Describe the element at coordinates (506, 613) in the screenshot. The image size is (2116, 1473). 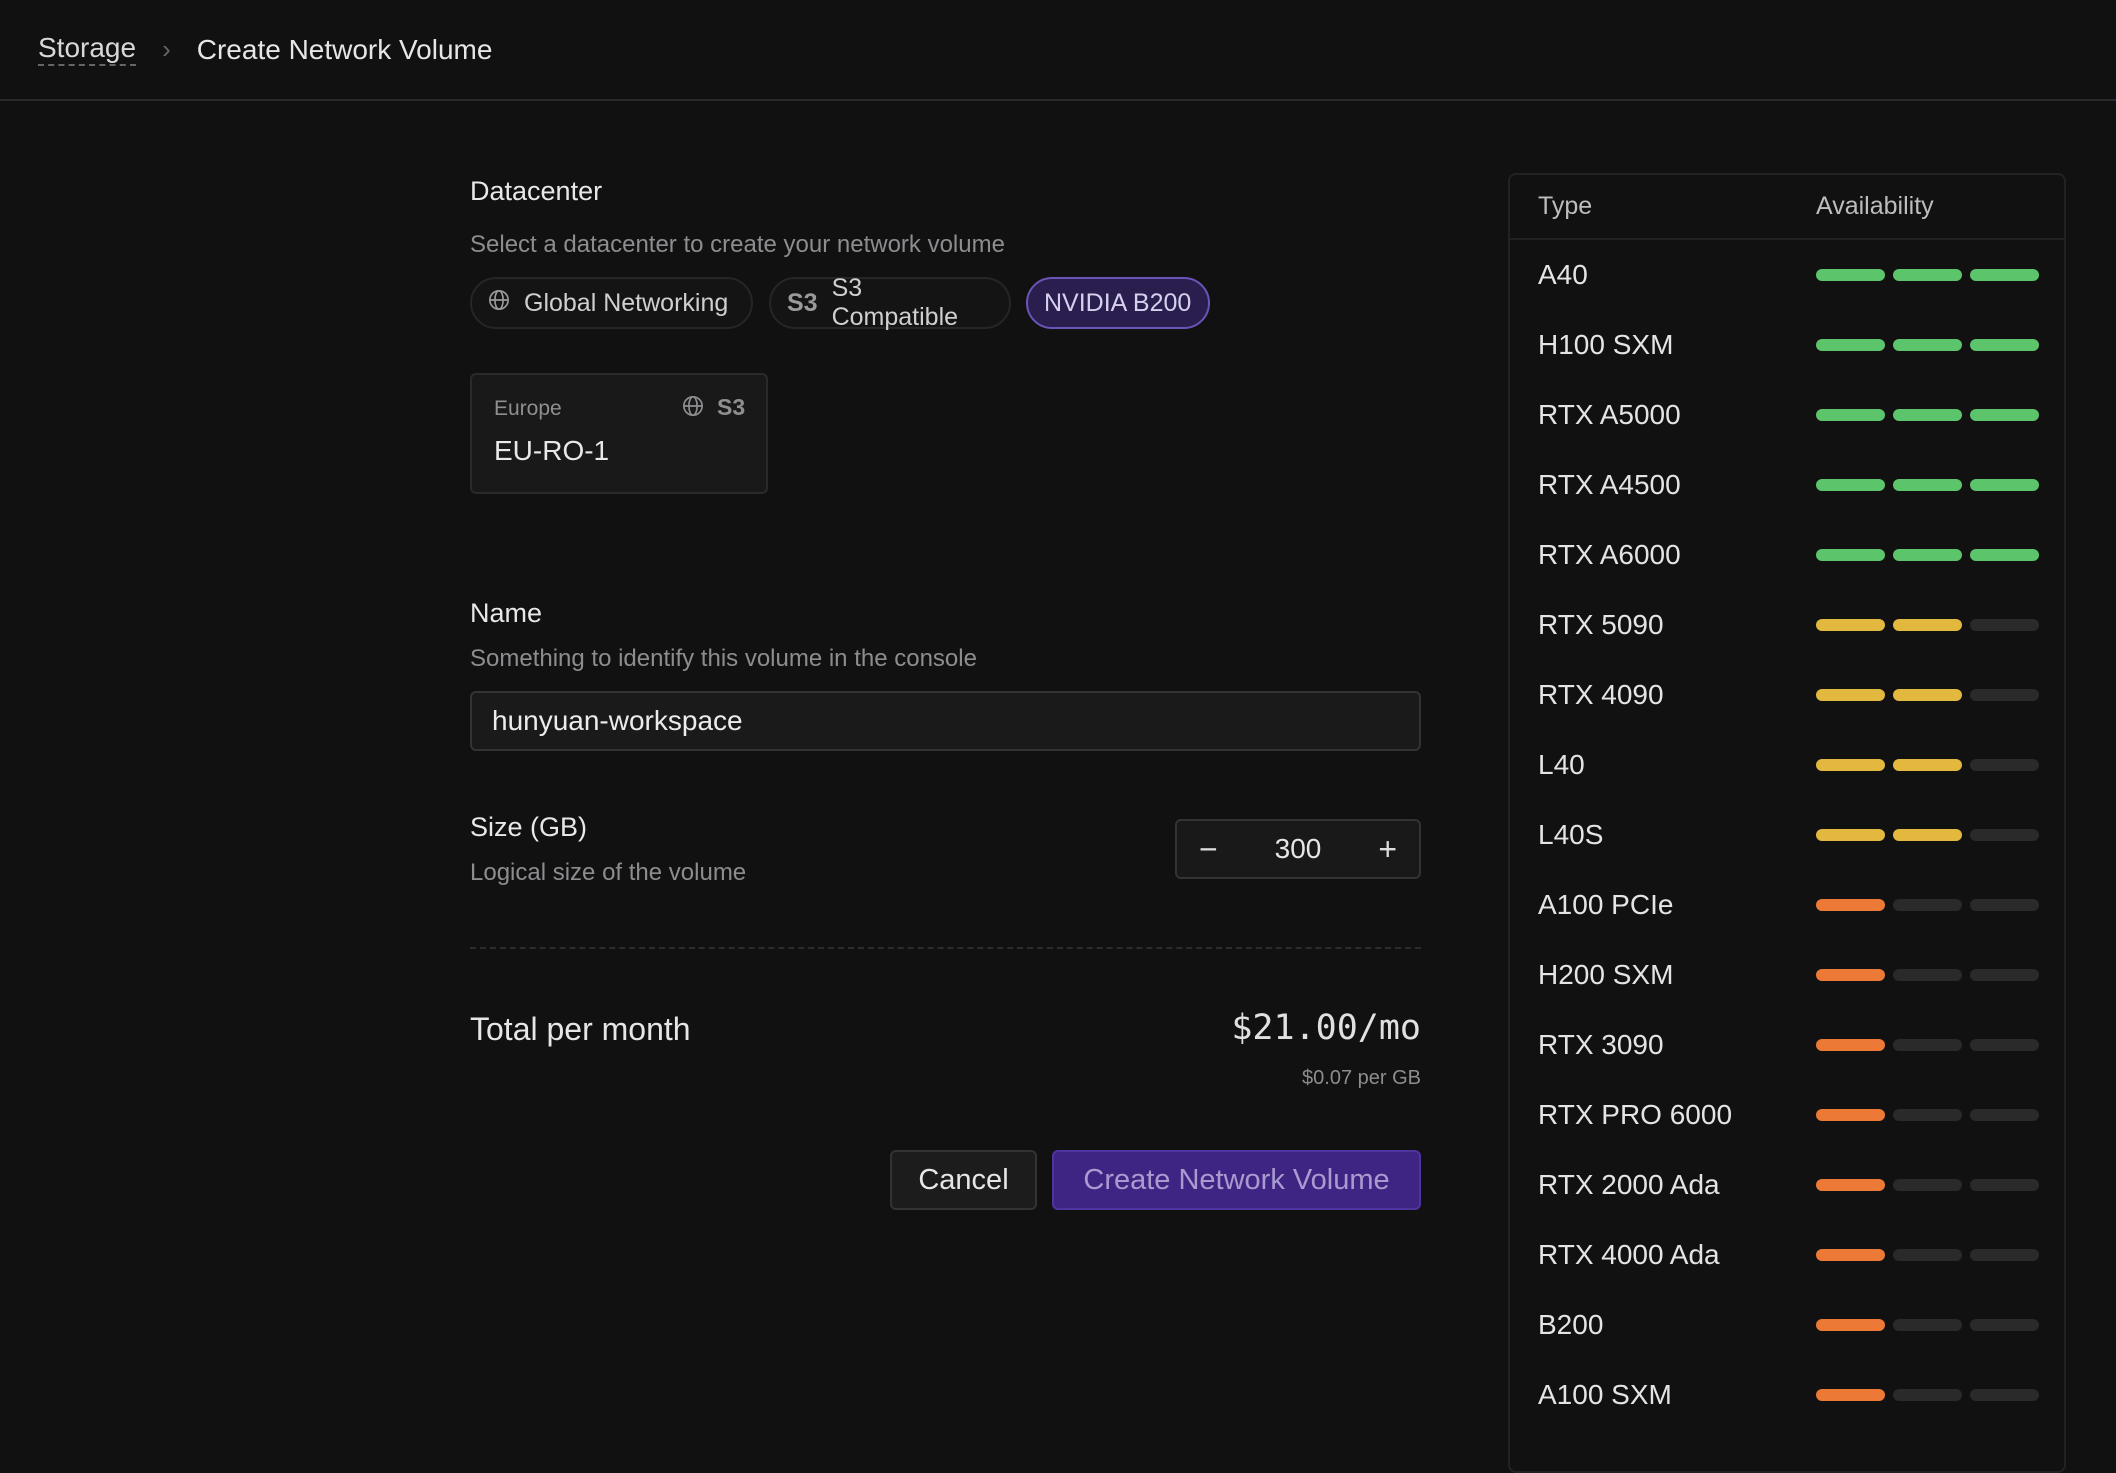
I see `name-label: Name` at that location.